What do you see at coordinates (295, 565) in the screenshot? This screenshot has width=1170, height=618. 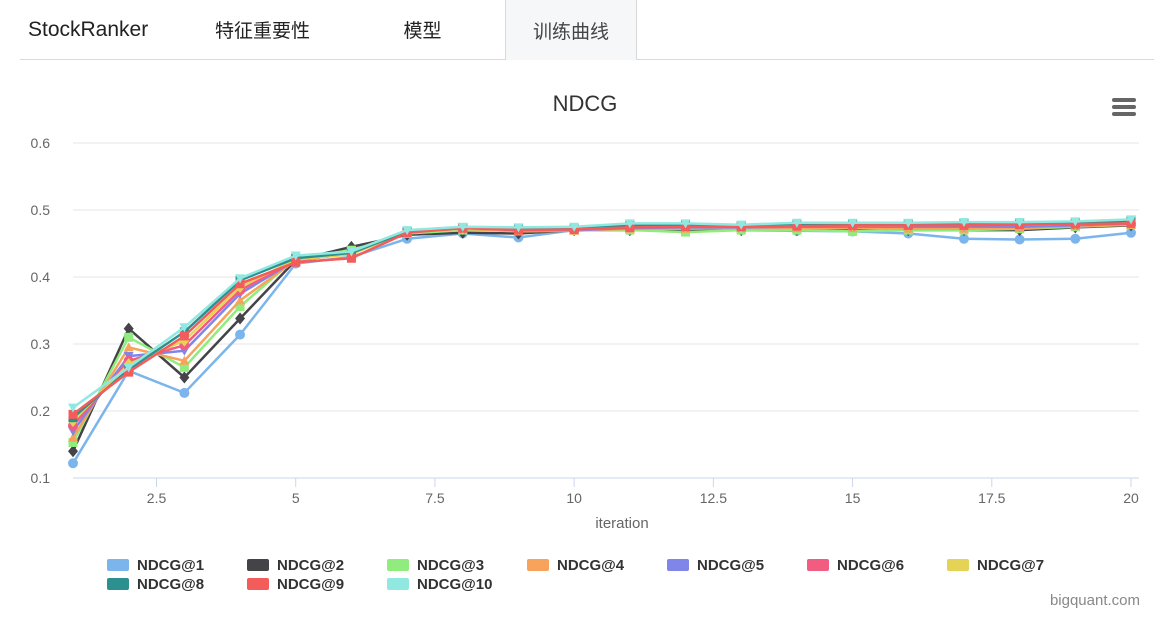 I see `legend-item-ndcg-at-2: NDCG@2` at bounding box center [295, 565].